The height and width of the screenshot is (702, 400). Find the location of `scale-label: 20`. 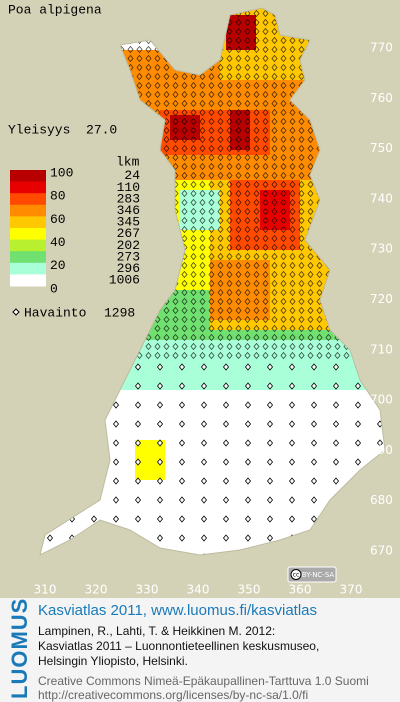

scale-label: 20 is located at coordinates (58, 265).